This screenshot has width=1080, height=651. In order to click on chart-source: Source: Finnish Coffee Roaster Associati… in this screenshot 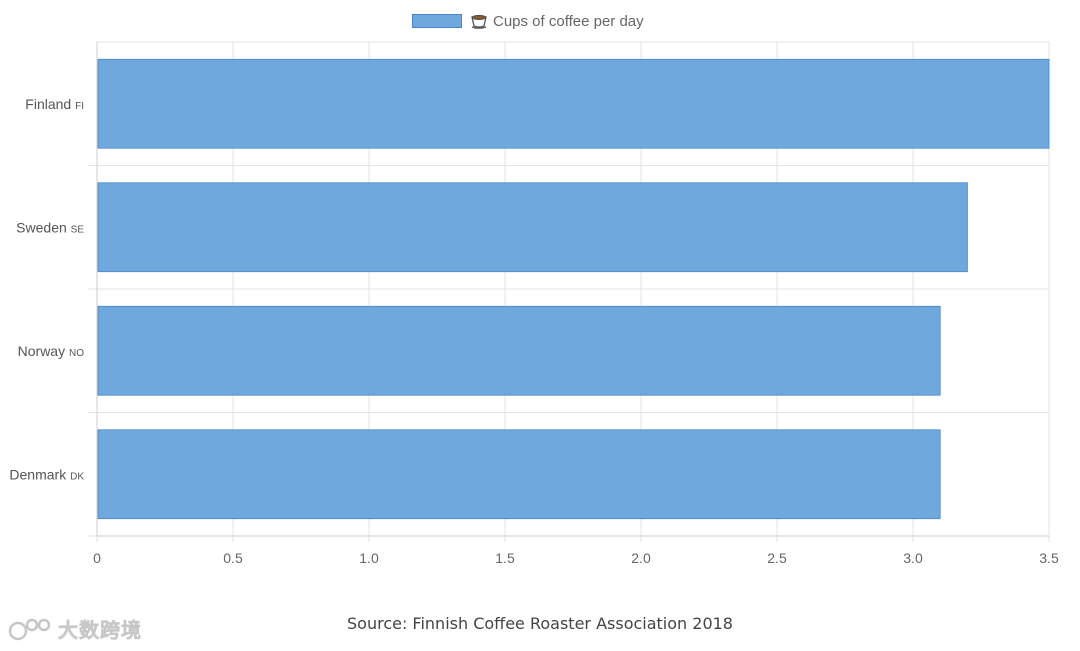, I will do `click(540, 623)`.